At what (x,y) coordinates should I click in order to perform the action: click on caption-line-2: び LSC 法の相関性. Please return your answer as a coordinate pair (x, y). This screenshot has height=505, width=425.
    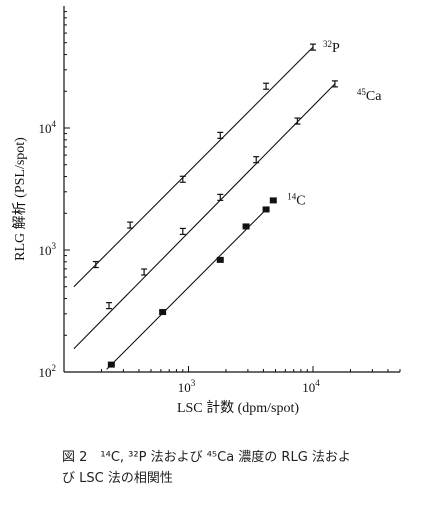
    Looking at the image, I should click on (117, 478).